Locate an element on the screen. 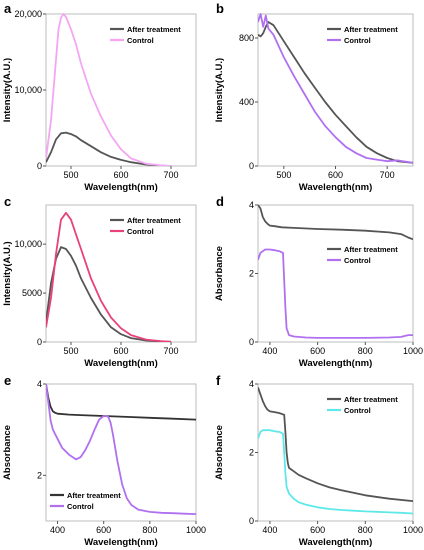 This screenshot has height=550, width=424. y-tick-label: 400 is located at coordinates (246, 102).